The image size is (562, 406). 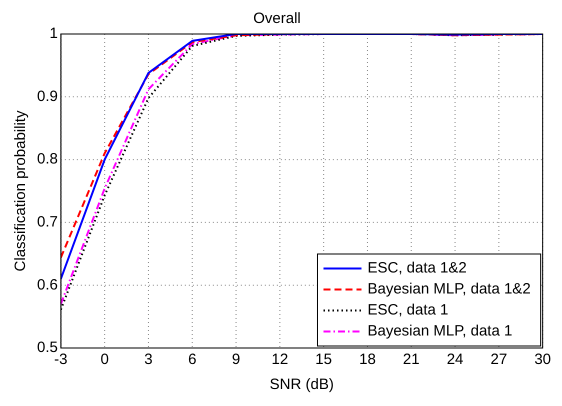 I want to click on x-tick-label: 24, so click(x=455, y=359).